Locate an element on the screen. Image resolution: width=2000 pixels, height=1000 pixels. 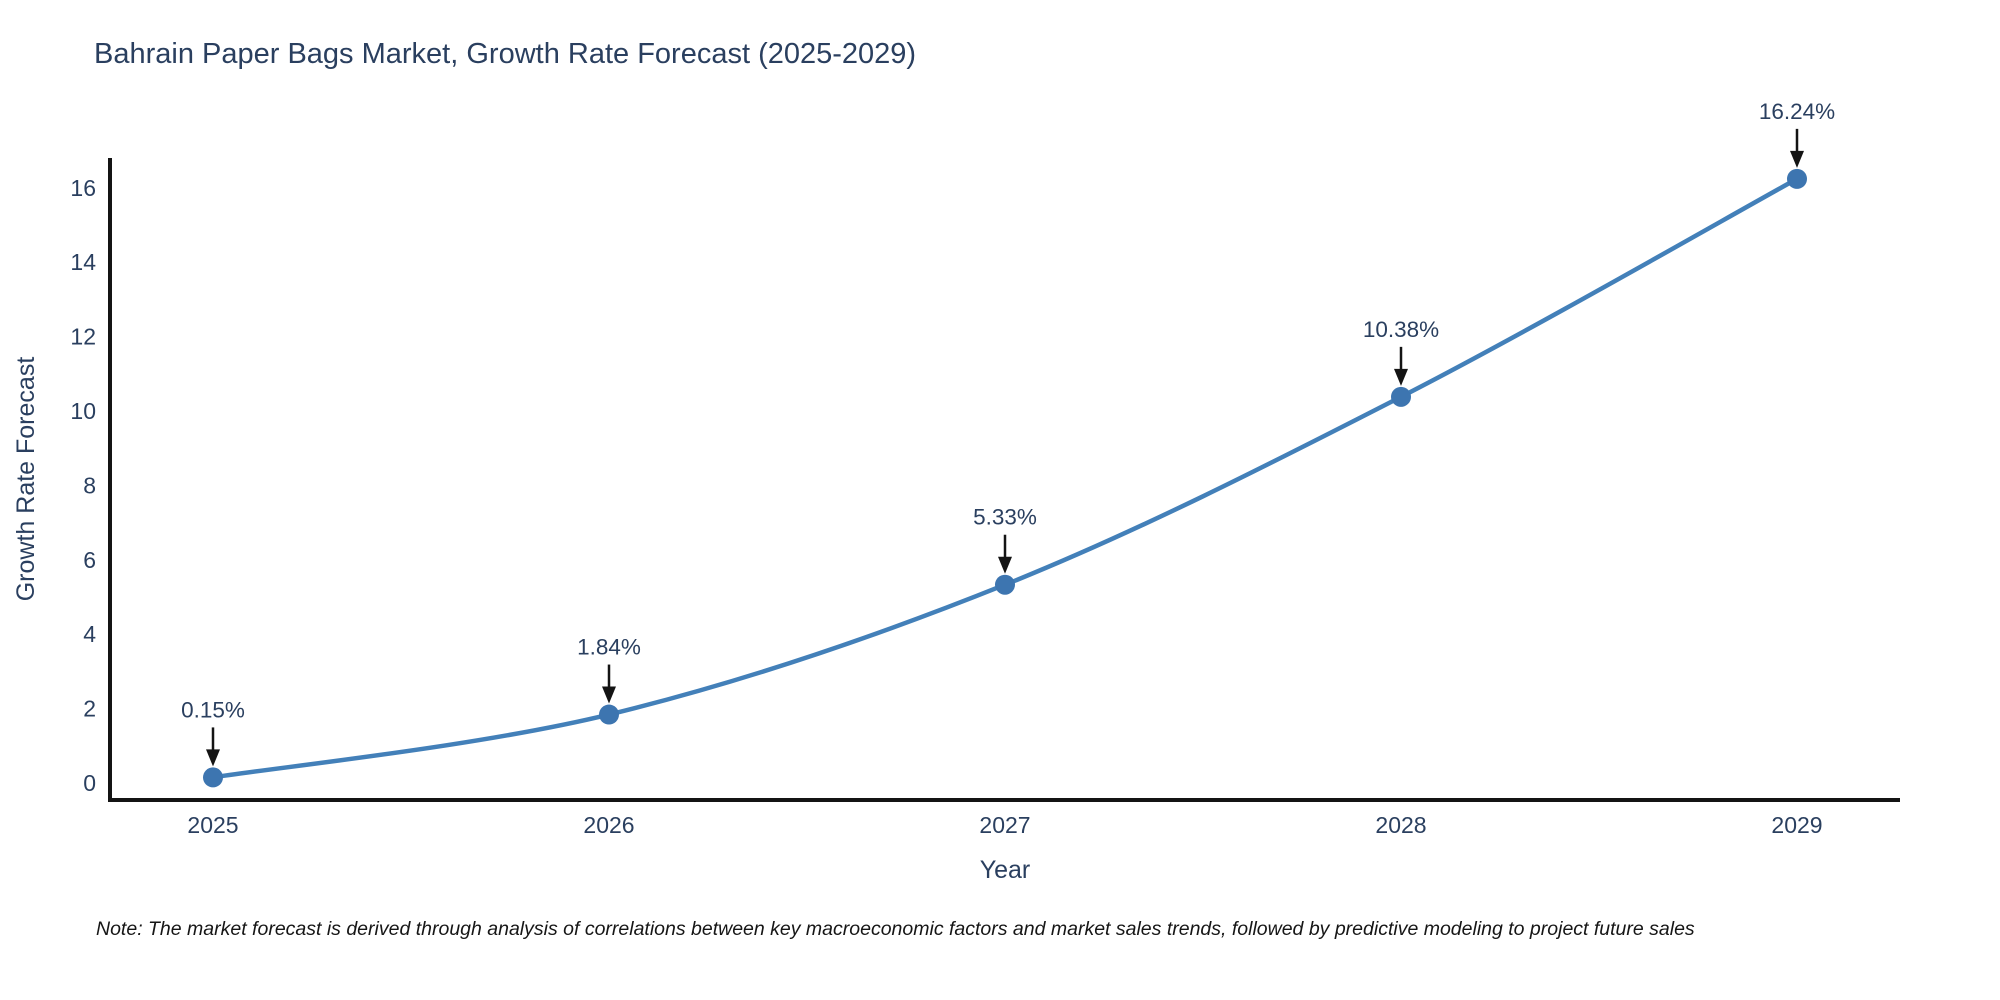
data-point-label: 5.33% is located at coordinates (1005, 517).